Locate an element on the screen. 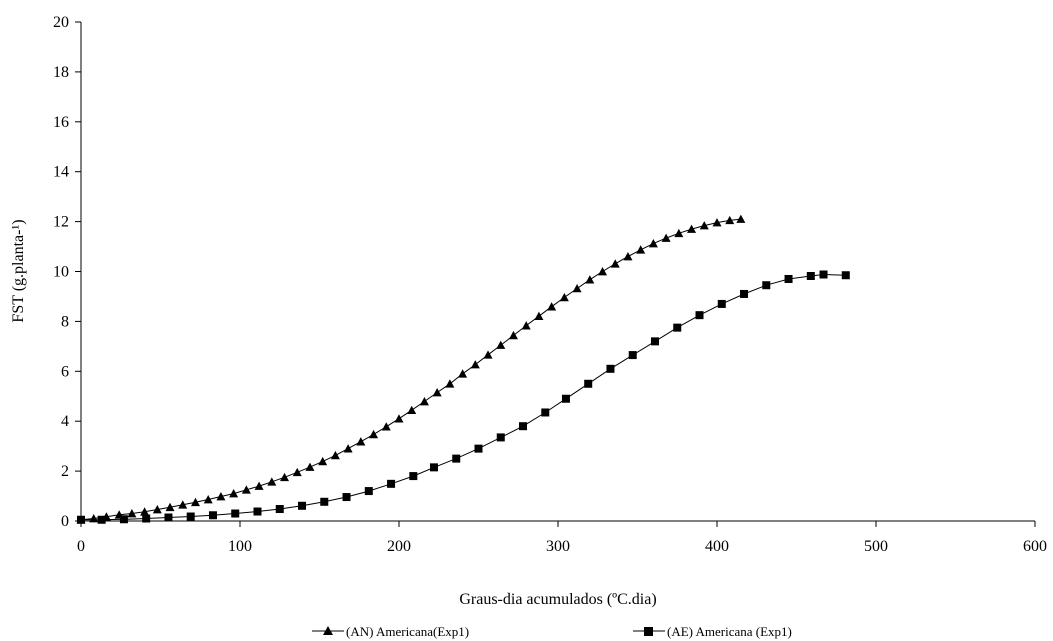 This screenshot has height=641, width=1053. y-tick-label: 12 is located at coordinates (61, 222).